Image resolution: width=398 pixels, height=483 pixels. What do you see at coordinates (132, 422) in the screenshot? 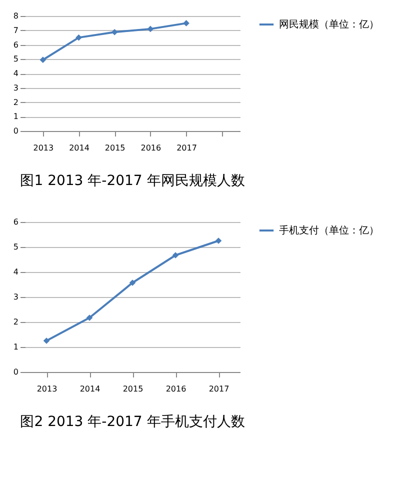
I see `text: 图2 2013 年-2017 年手机支付人数` at bounding box center [132, 422].